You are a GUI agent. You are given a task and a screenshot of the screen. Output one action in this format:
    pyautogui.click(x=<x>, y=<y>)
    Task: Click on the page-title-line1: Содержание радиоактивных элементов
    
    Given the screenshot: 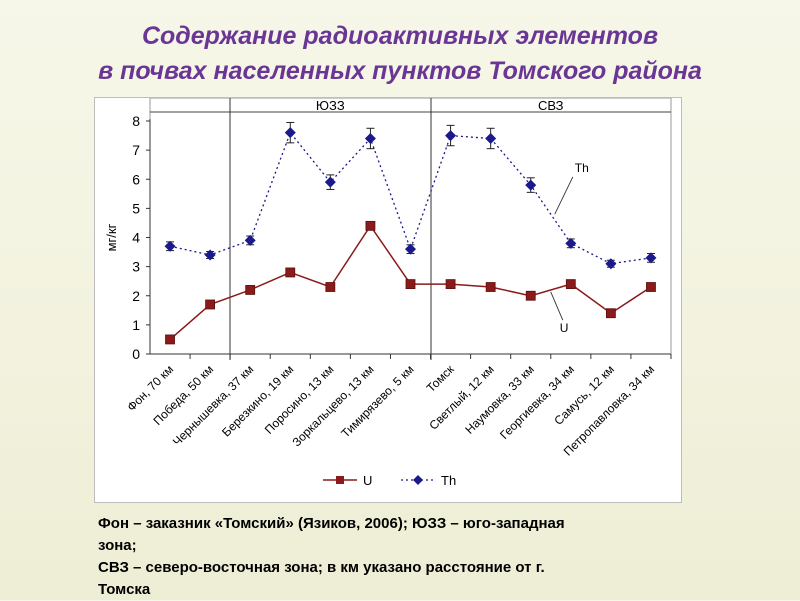 What is the action you would take?
    pyautogui.click(x=400, y=36)
    